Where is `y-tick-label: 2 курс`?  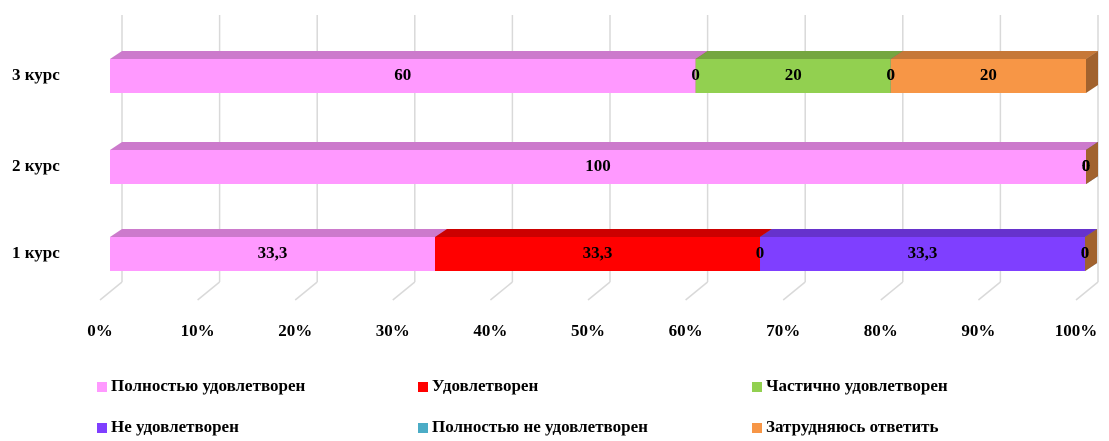
y-tick-label: 2 курс is located at coordinates (36, 165).